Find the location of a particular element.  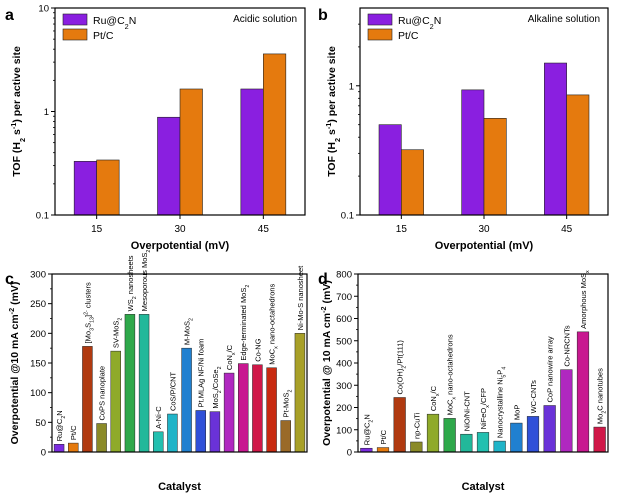

x-tick-label: 30 is located at coordinates (484, 229).